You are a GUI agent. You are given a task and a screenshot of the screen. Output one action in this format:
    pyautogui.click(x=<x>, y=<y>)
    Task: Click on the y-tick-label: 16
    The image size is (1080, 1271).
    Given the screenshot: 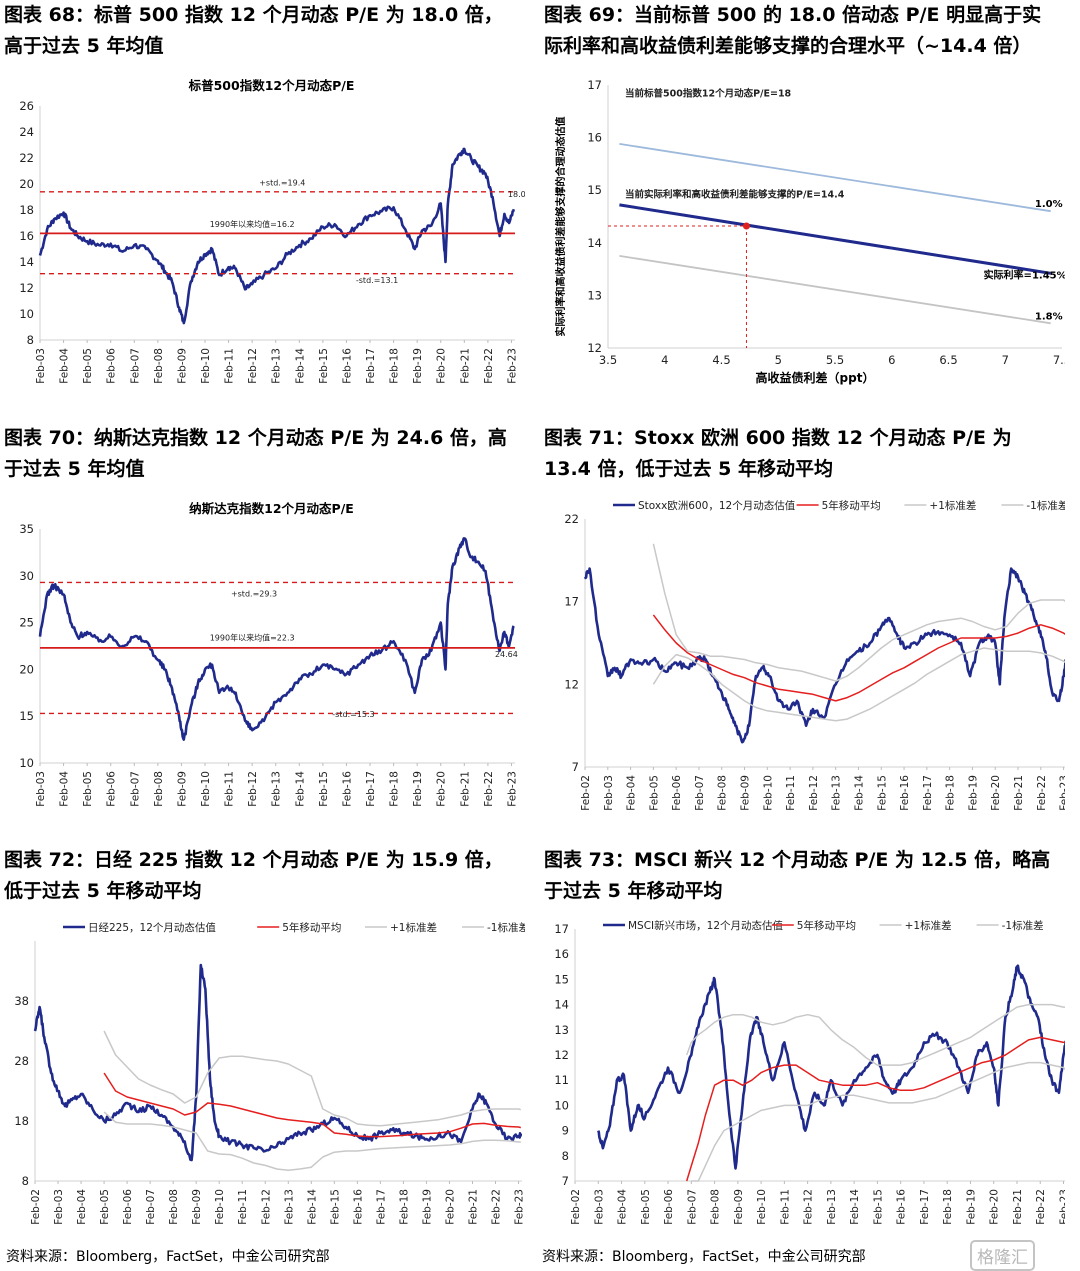 What is the action you would take?
    pyautogui.click(x=561, y=954)
    